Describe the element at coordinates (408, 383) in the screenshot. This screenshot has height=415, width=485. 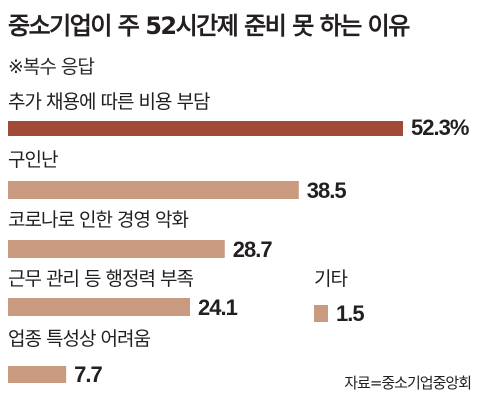
I see `source-note: 자료=중소기업중앙회` at that location.